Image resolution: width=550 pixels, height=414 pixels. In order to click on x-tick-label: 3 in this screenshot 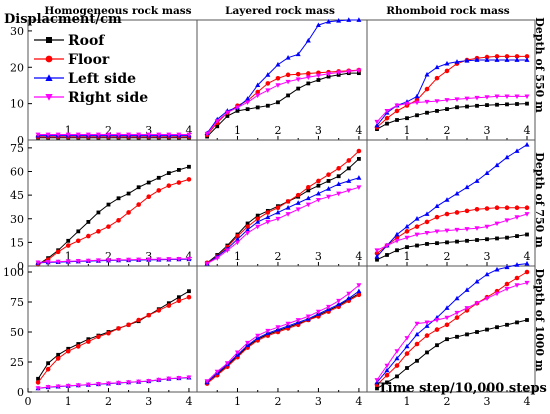, I will do `click(148, 401)`.